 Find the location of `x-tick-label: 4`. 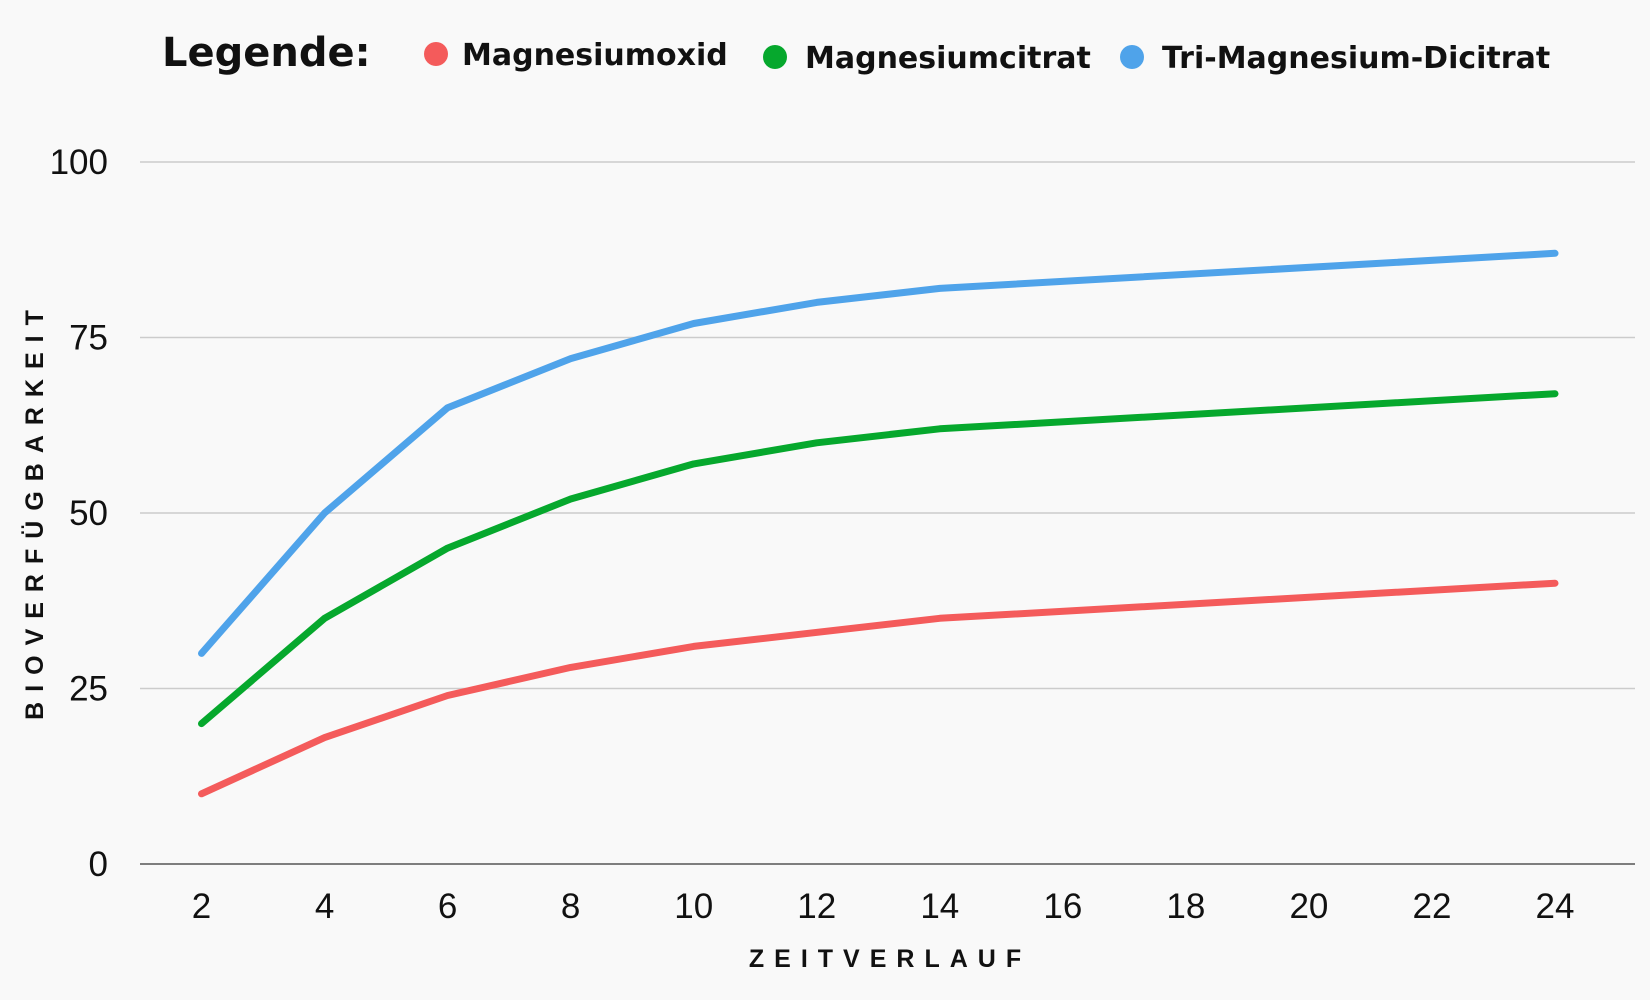

x-tick-label: 4 is located at coordinates (324, 906).